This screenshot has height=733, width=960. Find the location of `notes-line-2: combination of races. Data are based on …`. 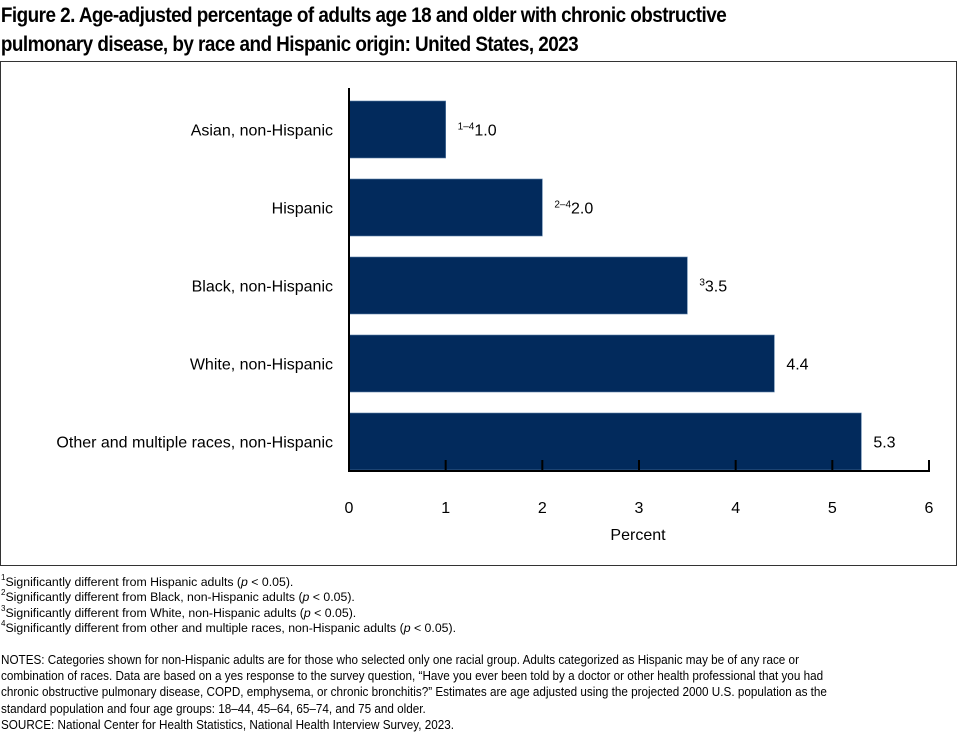

notes-line-2: combination of races. Data are based on … is located at coordinates (412, 676).